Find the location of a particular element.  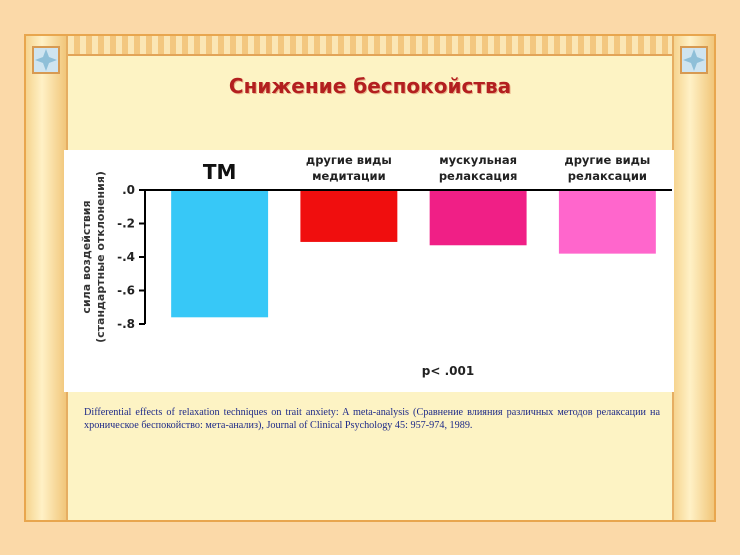

decorative-top-border is located at coordinates (370, 46).